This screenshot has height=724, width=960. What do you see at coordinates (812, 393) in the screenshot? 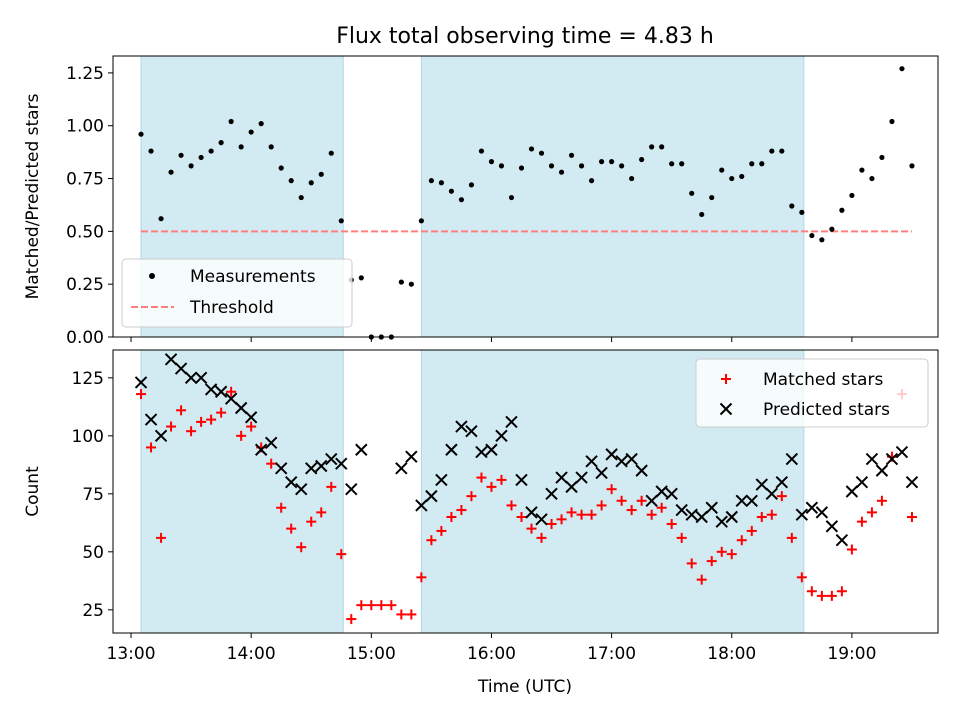
I see `bottom-legend: Matched stars Predicted stars` at bounding box center [812, 393].